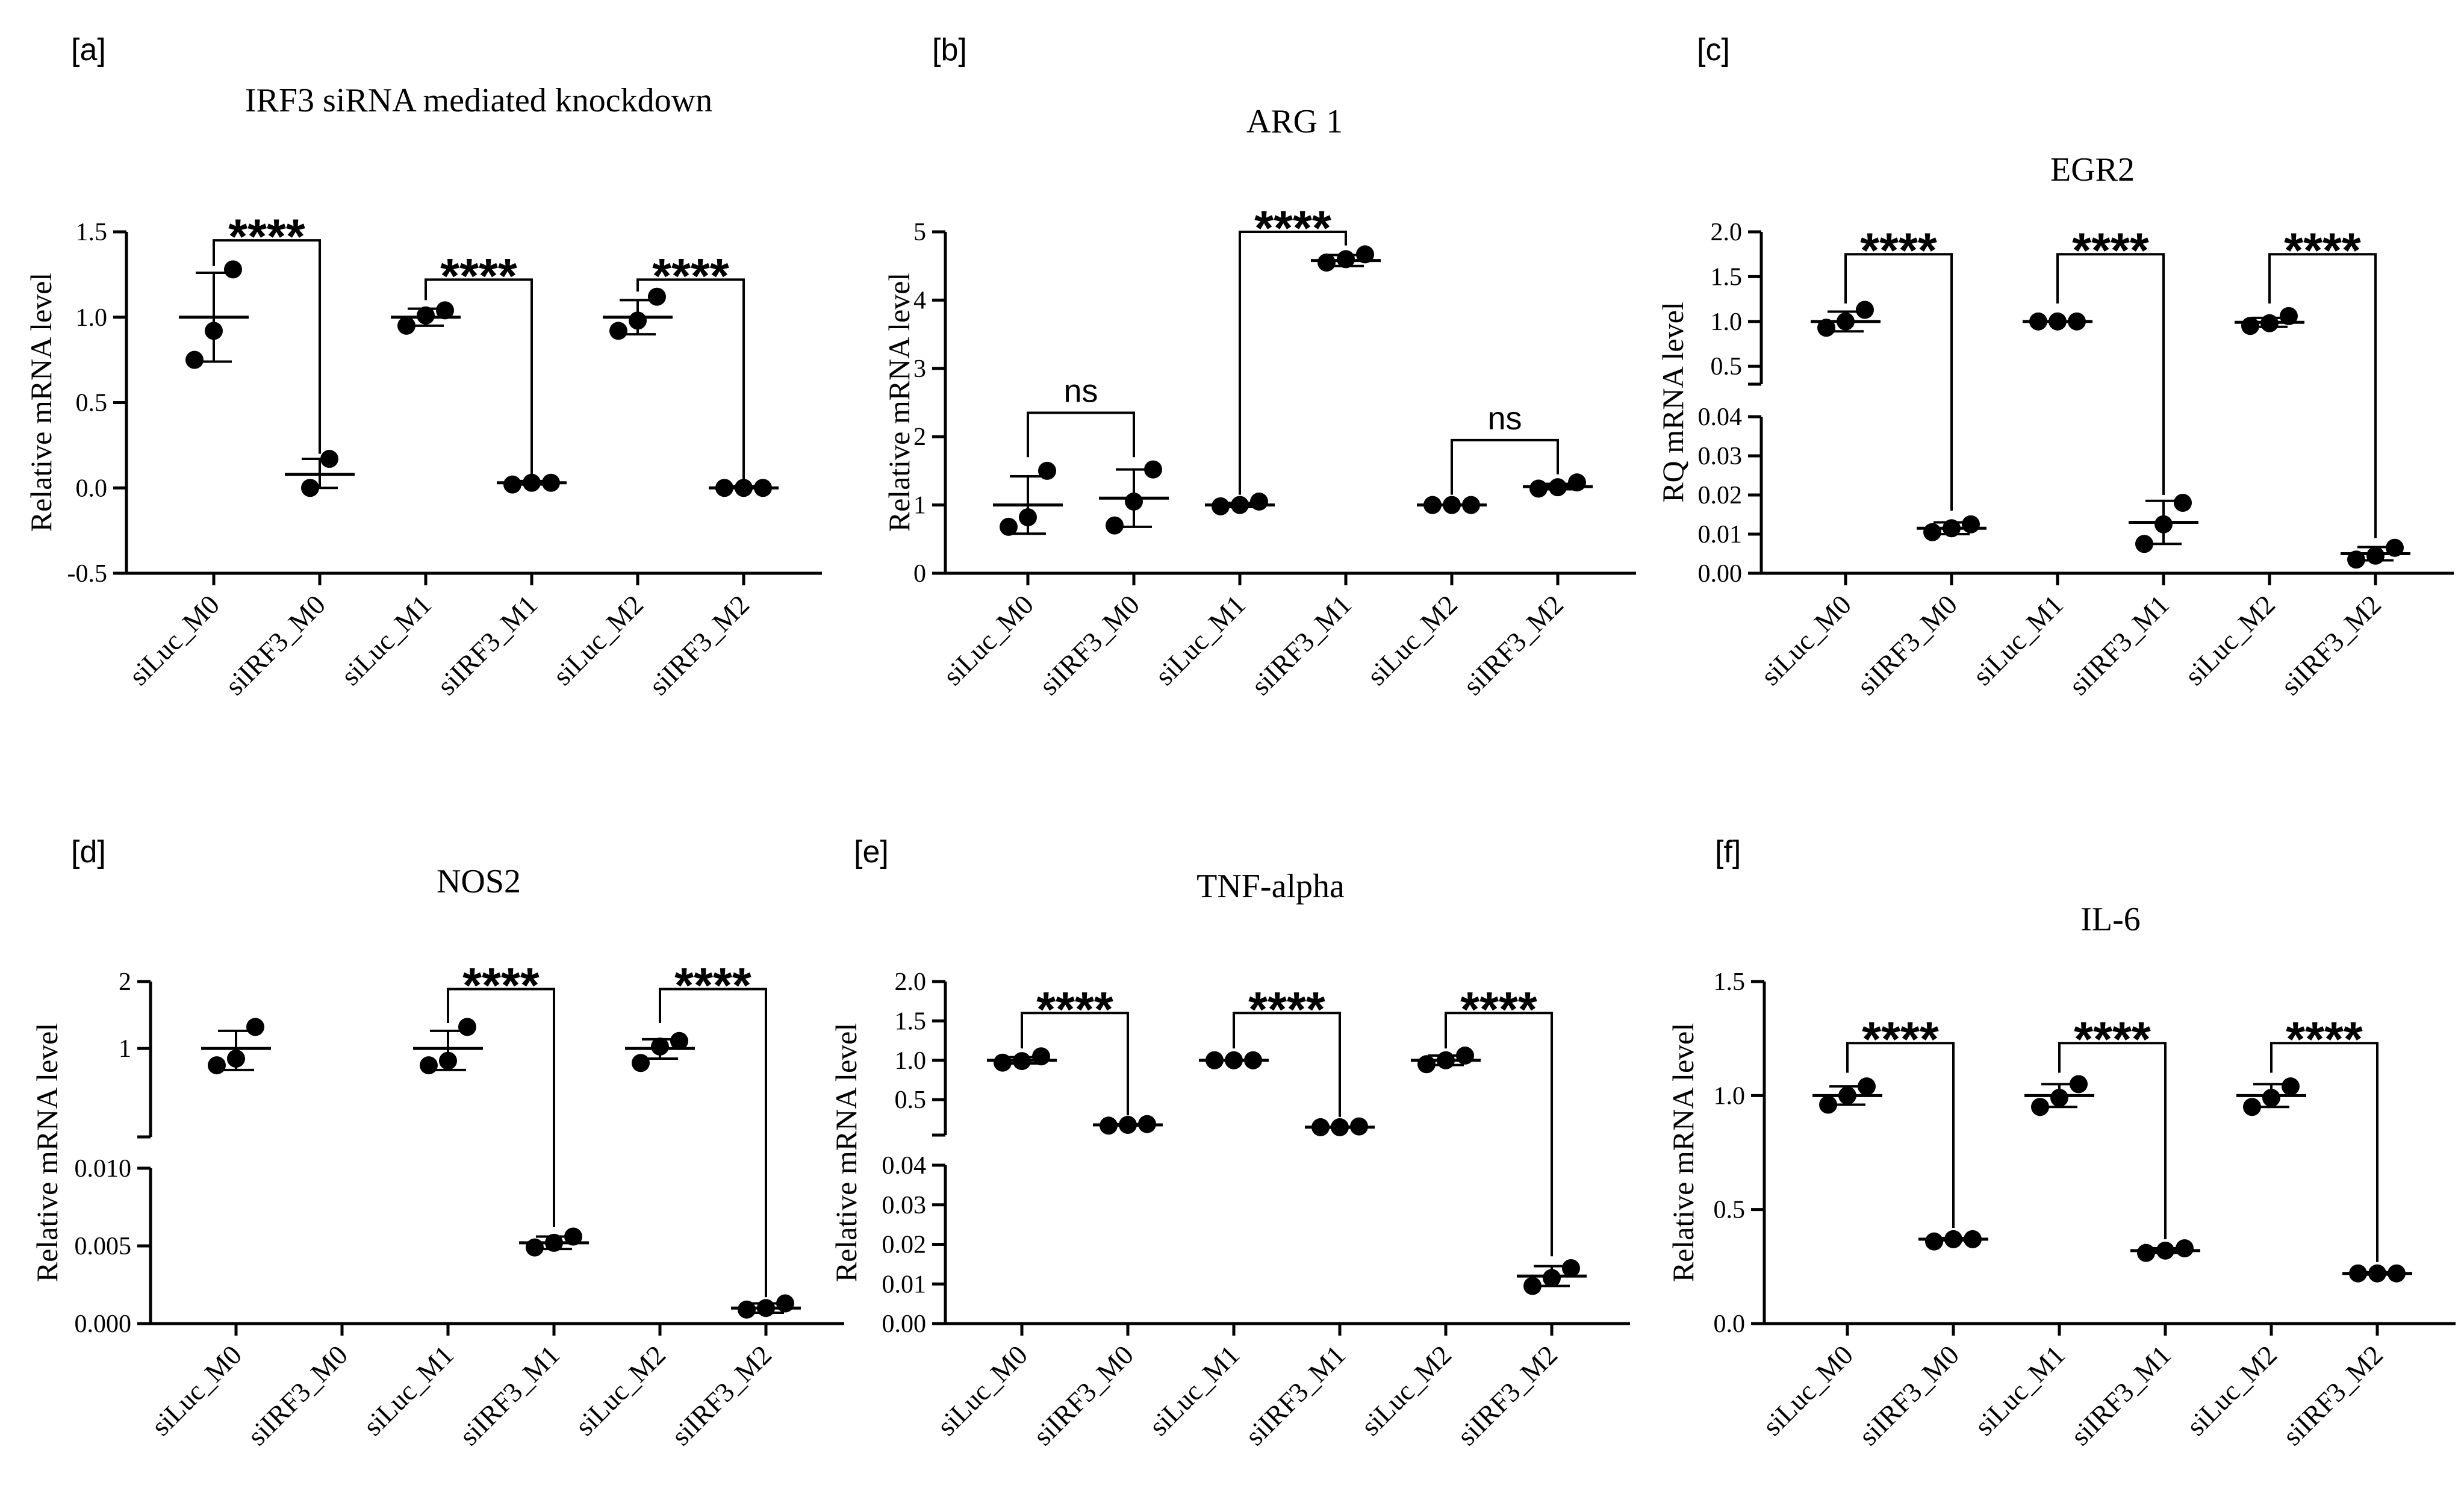  Describe the element at coordinates (1673, 402) in the screenshot. I see `y-axis-label: RQ mRNA level` at that location.